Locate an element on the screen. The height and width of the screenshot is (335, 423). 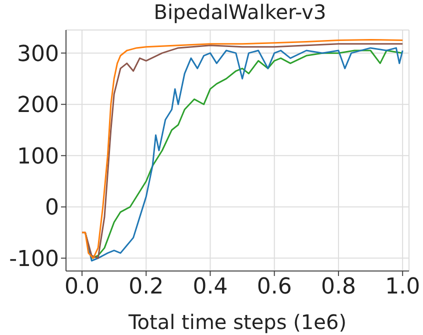
x-tick-label: 1.0 is located at coordinates (402, 287).